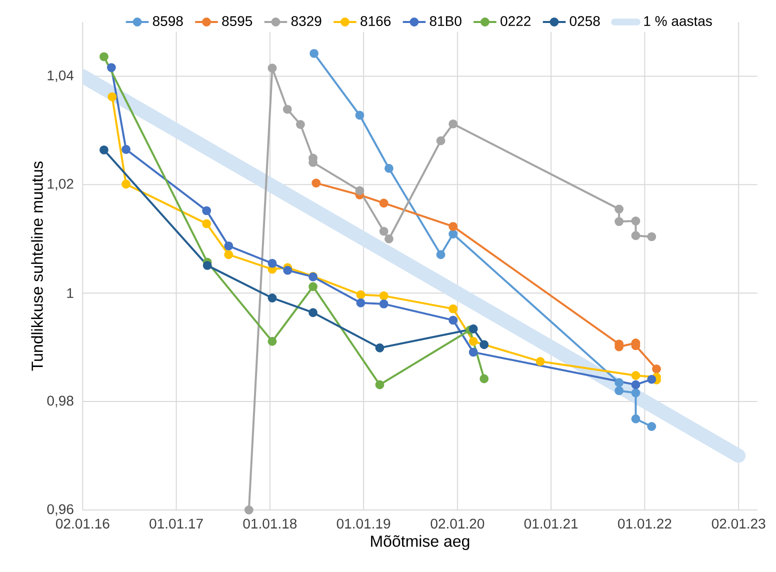  Describe the element at coordinates (83, 523) in the screenshot. I see `x-tick-label: 02.01.16` at that location.